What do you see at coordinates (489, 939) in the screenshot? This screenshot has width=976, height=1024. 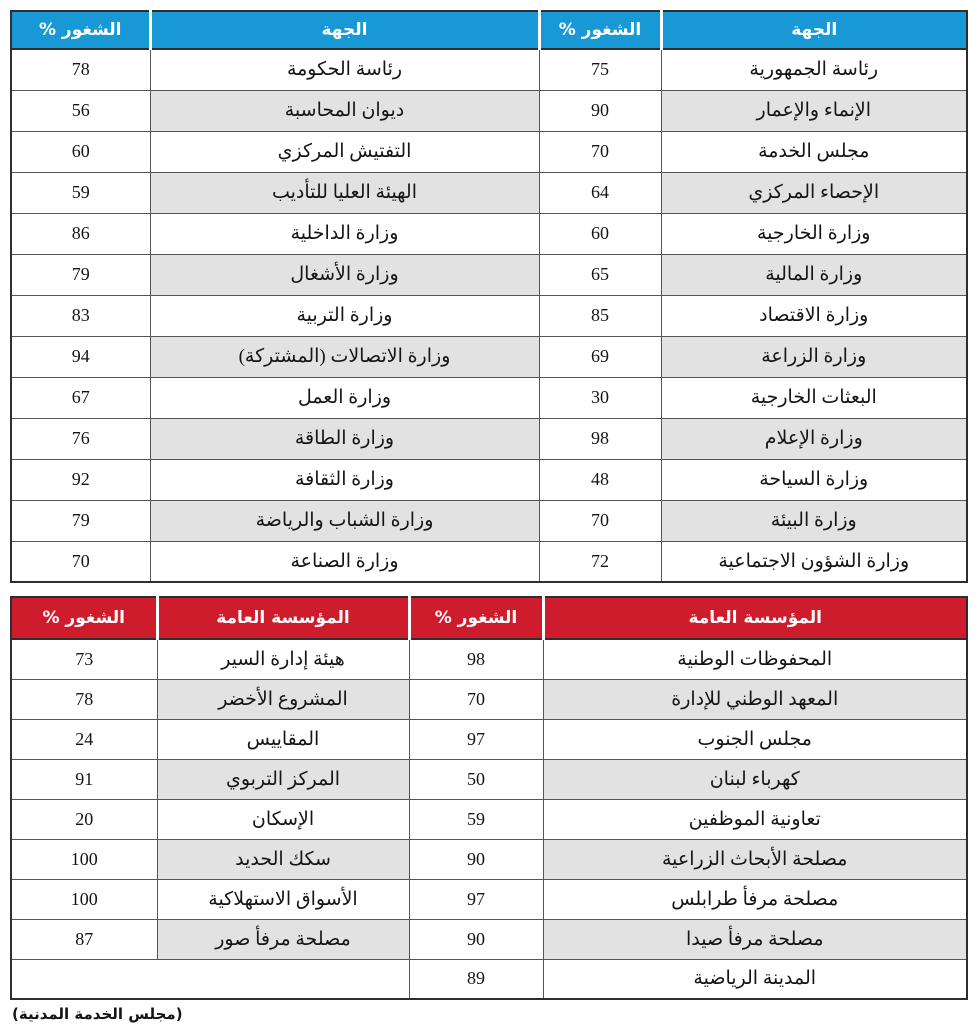 I see `table-row: 87 مصلحة مرفأ صور 90 مصلحة مرفأ صيدا` at bounding box center [489, 939].